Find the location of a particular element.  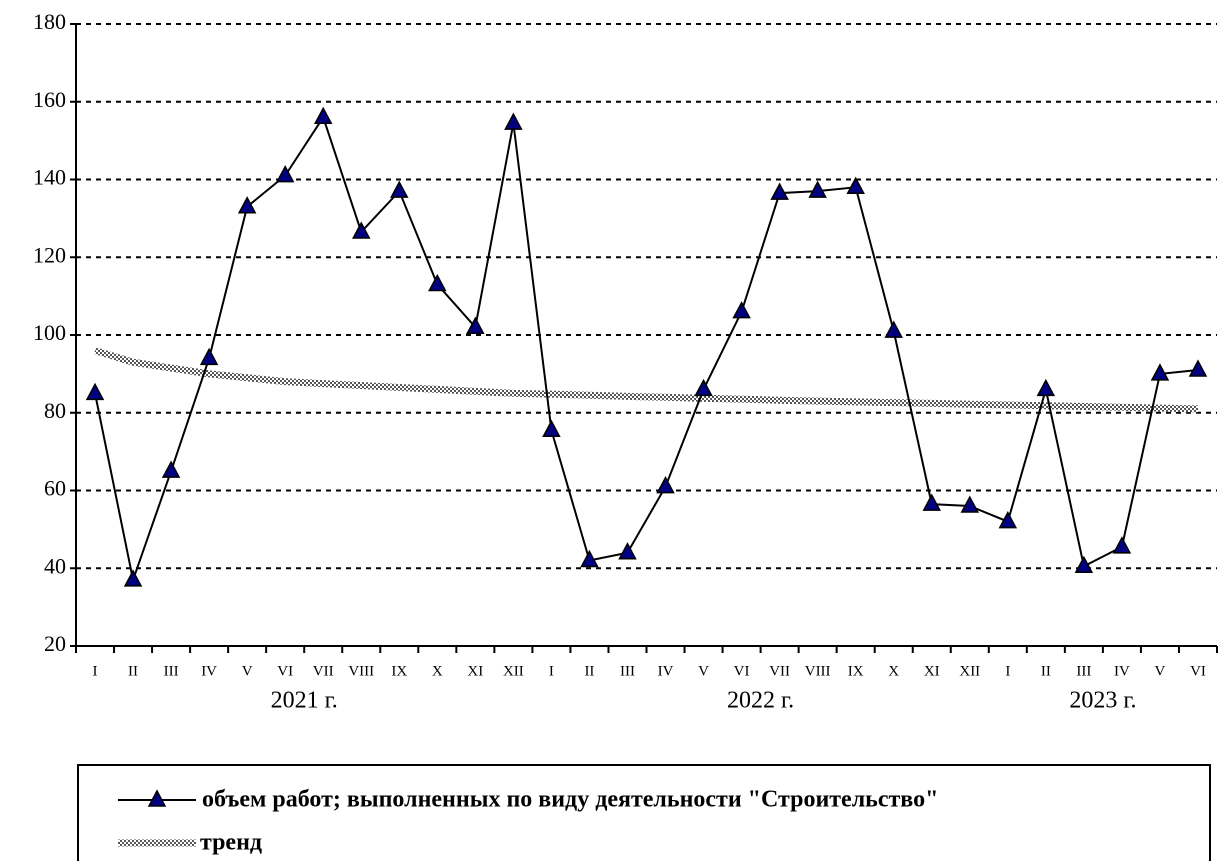

y-tick-label: 60 is located at coordinates (55, 488).